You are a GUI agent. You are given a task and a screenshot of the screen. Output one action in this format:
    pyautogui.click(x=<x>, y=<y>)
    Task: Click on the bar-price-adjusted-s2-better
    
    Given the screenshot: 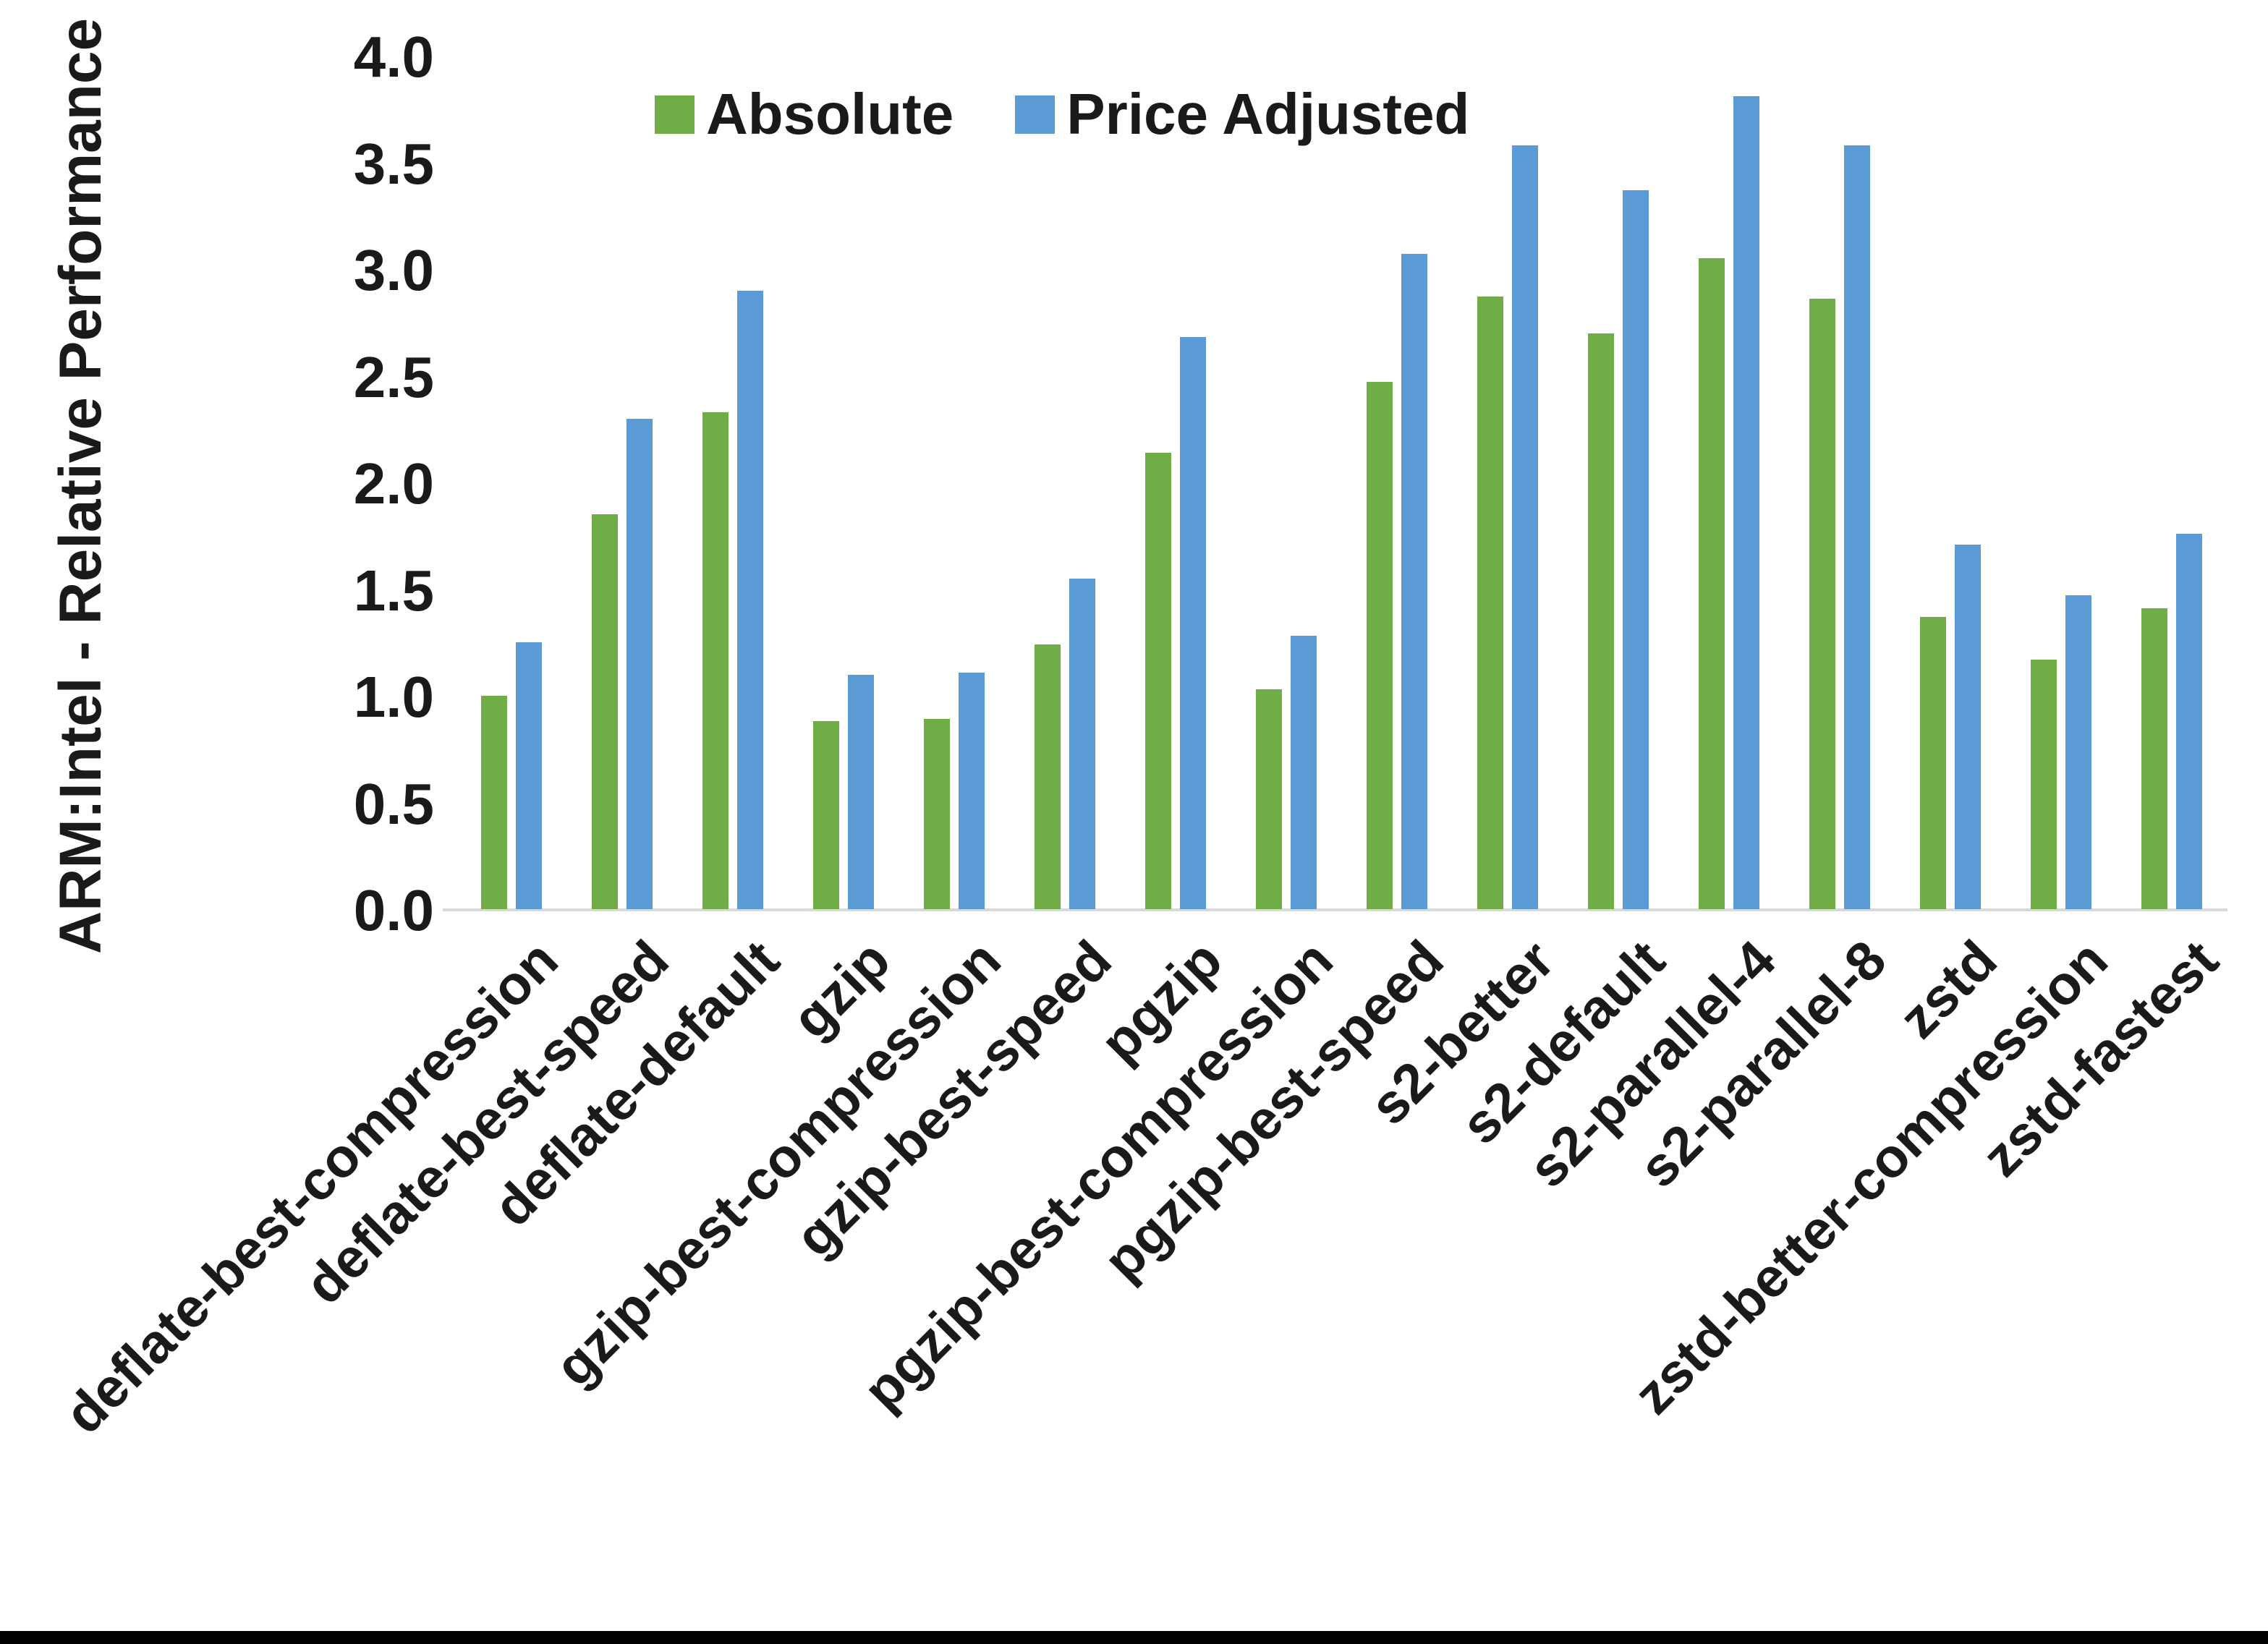 What is the action you would take?
    pyautogui.click(x=1525, y=527)
    